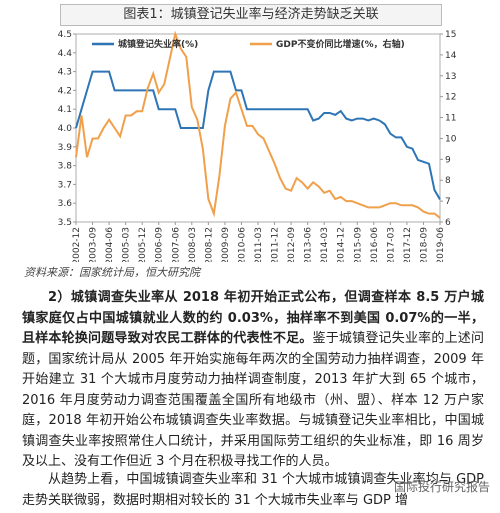 This screenshot has height=513, width=500. I want to click on x-tick-label: 2019-06, so click(441, 244).